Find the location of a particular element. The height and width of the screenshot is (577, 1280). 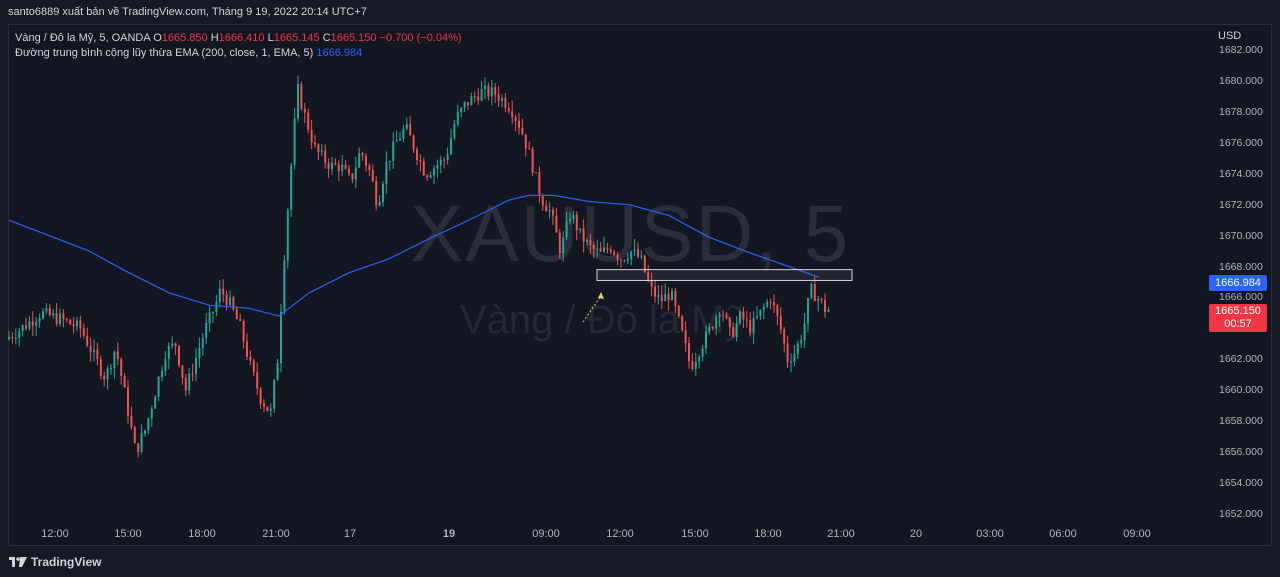

tradingview-logo: TradingView is located at coordinates (55, 562).